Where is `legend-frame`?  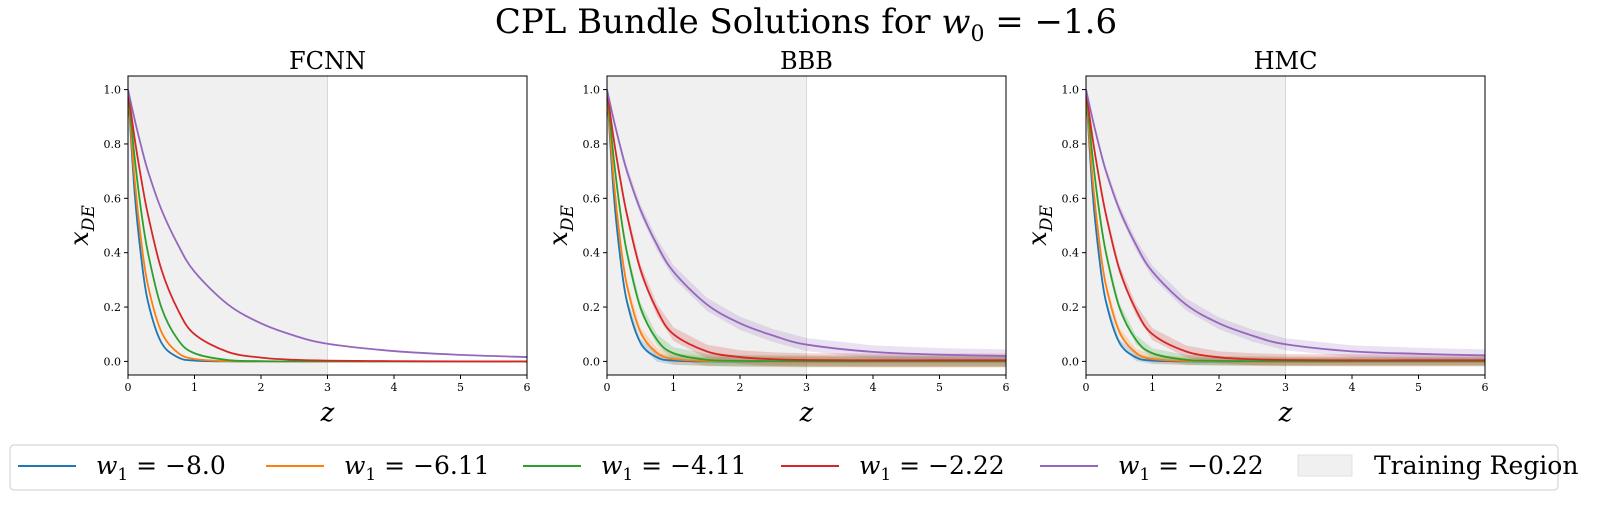
legend-frame is located at coordinates (784, 467).